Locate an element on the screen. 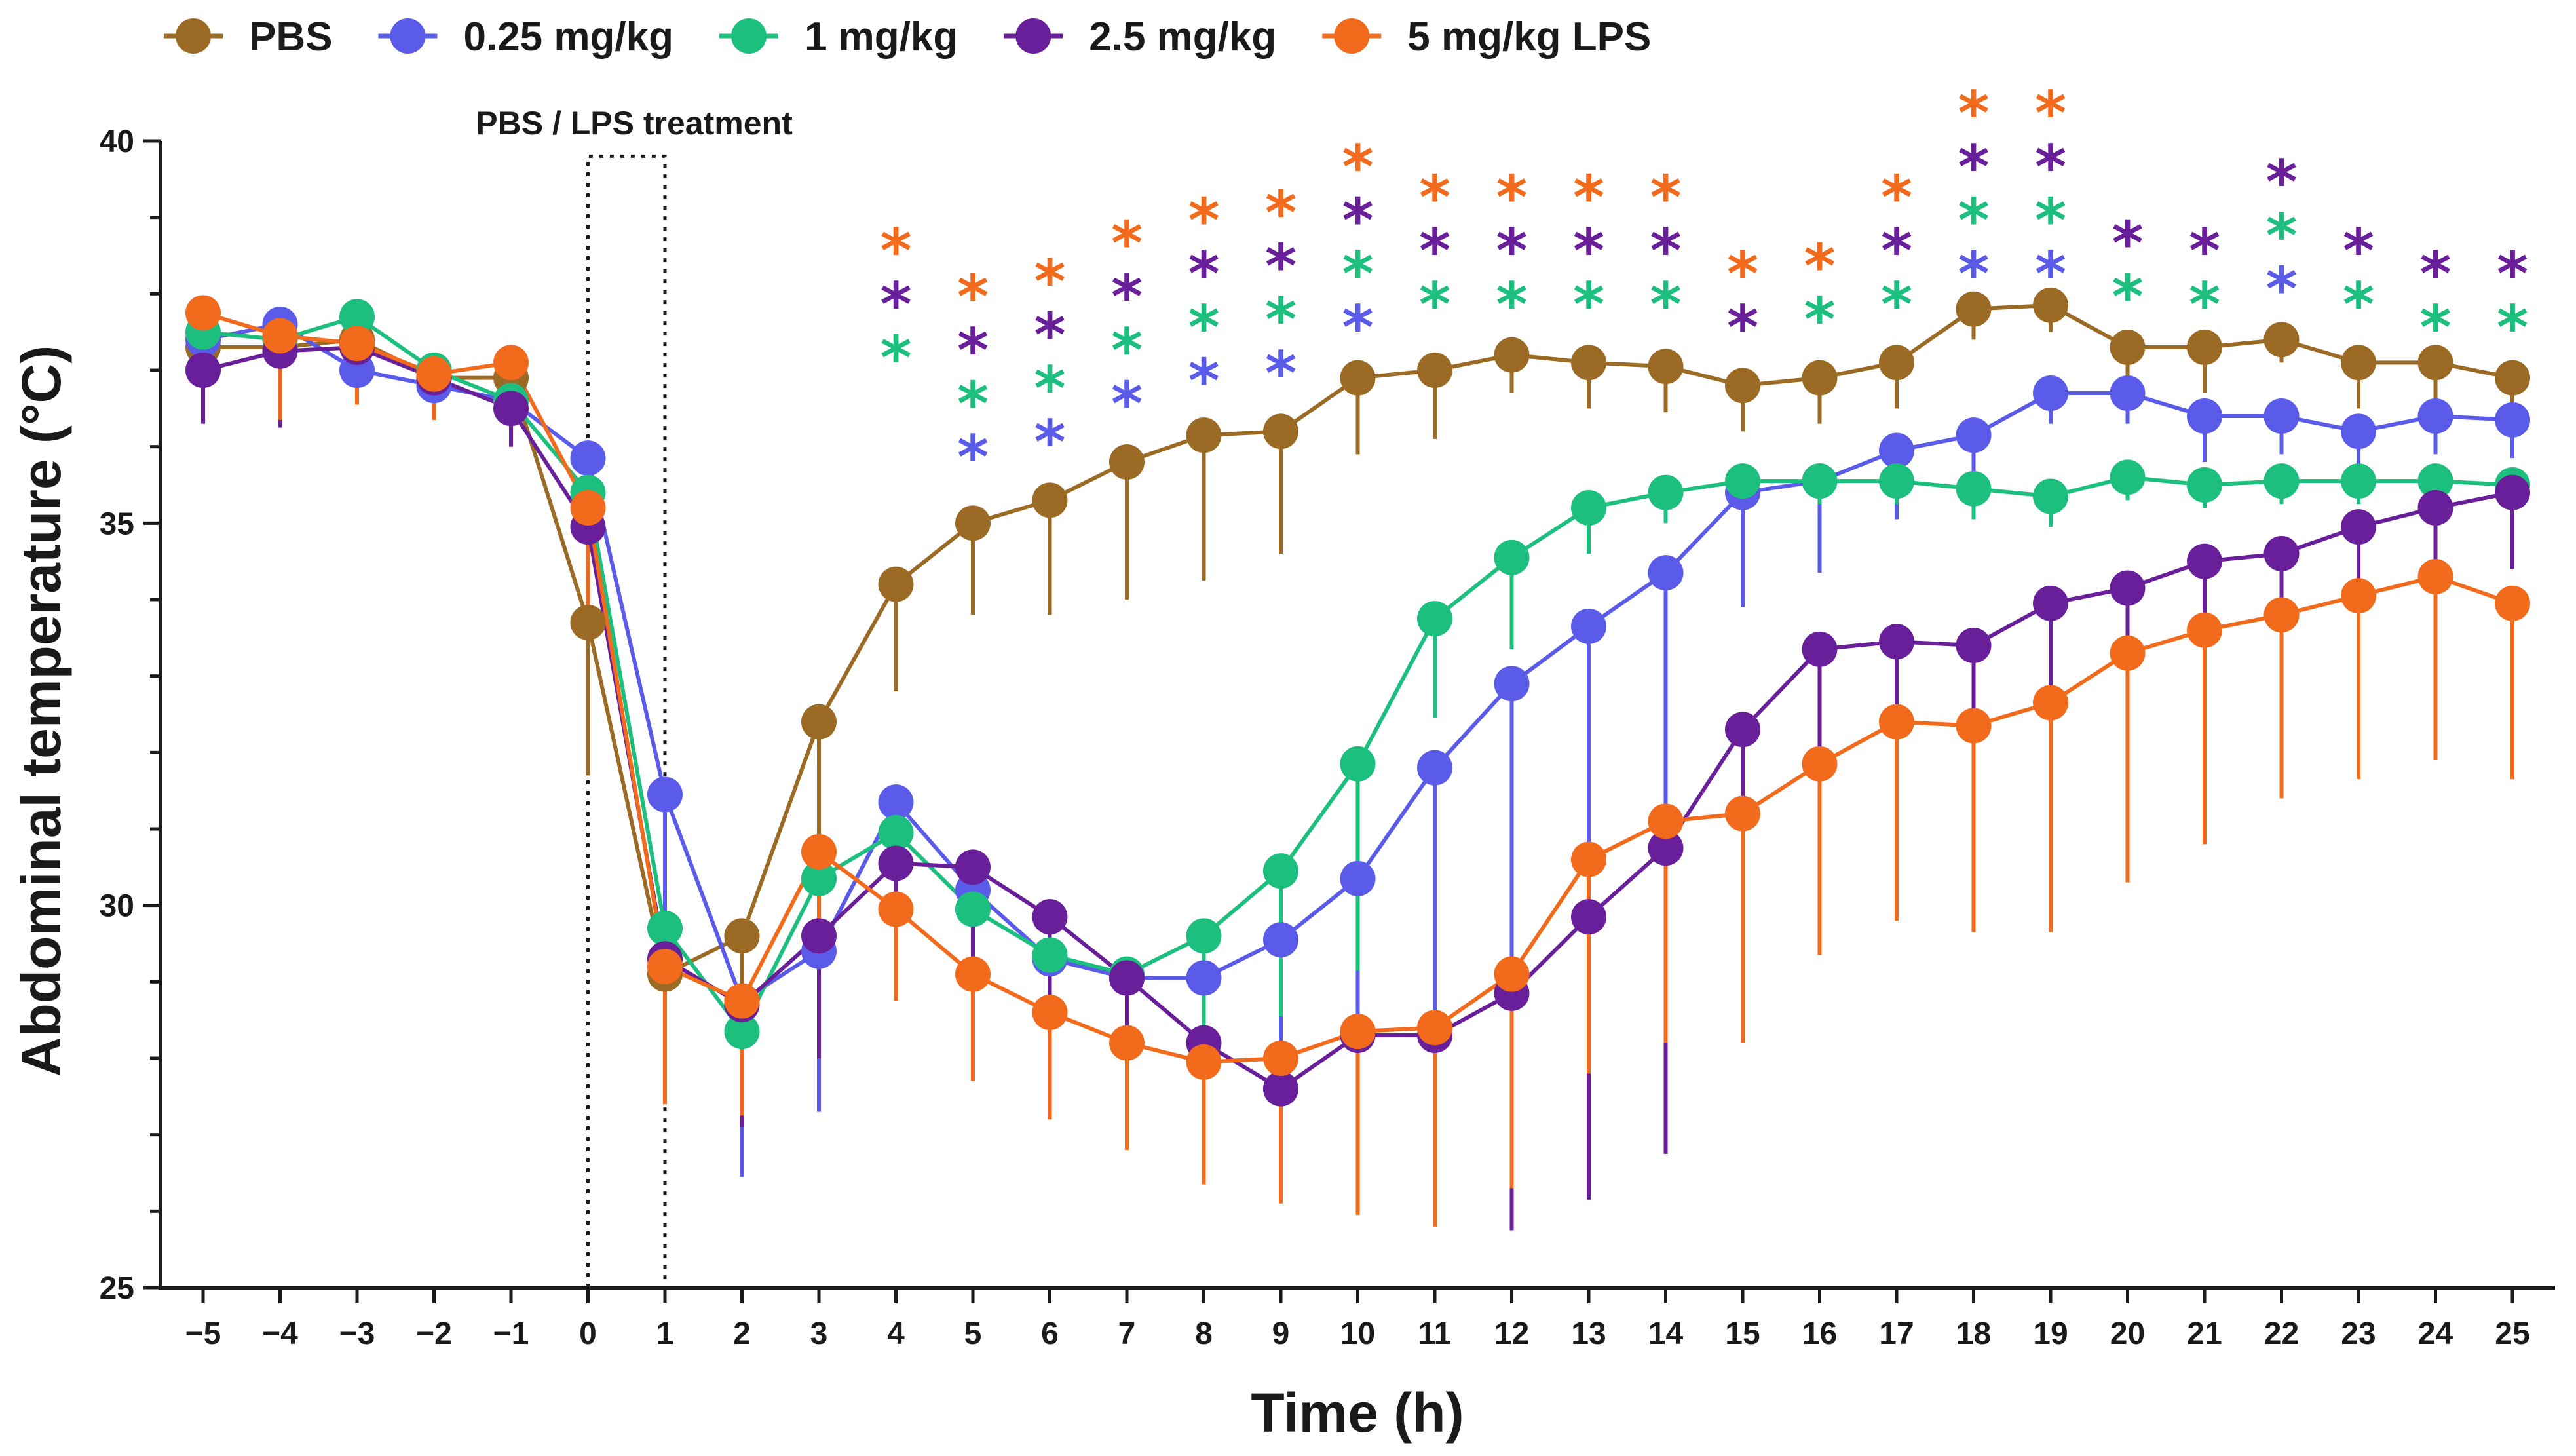  y-axis-title: Abdominal temperature (°C) is located at coordinates (41, 711).